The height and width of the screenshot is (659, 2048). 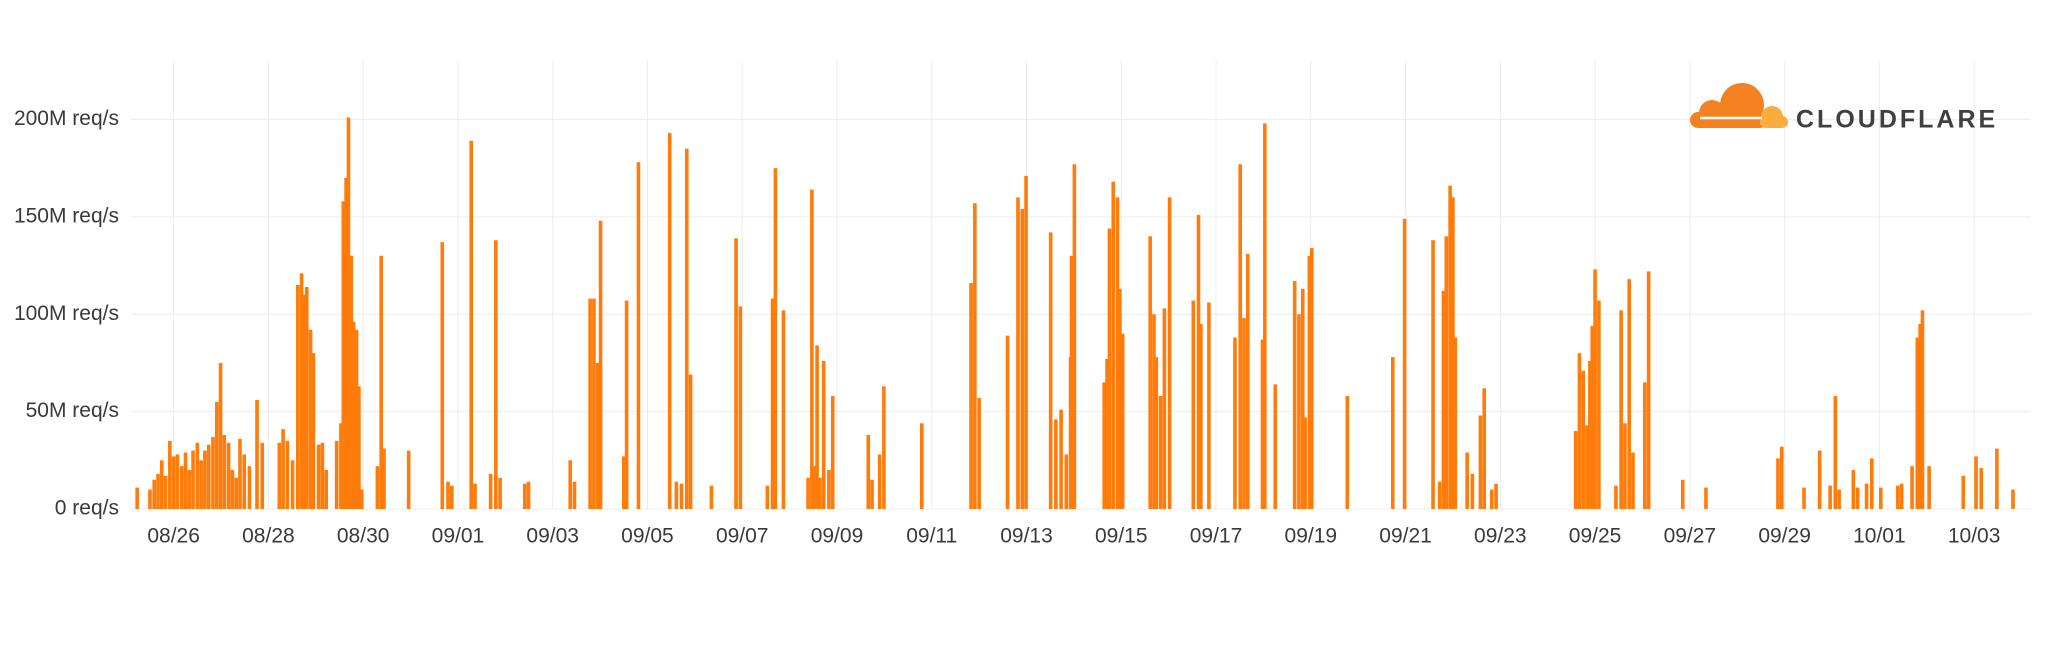 I want to click on x-tick-label: 09/17, so click(x=1216, y=536).